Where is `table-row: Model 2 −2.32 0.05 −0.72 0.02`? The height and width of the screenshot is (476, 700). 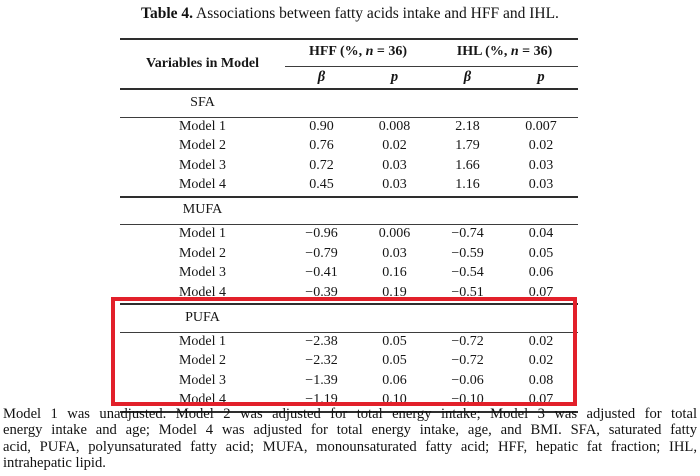 table-row: Model 2 −2.32 0.05 −0.72 0.02 is located at coordinates (349, 362).